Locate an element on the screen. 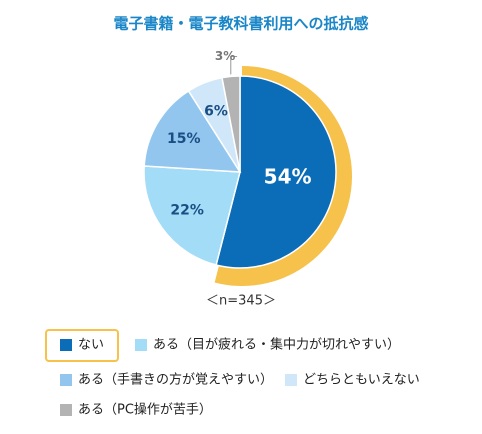 The width and height of the screenshot is (482, 434). data-label: 3% is located at coordinates (225, 56).